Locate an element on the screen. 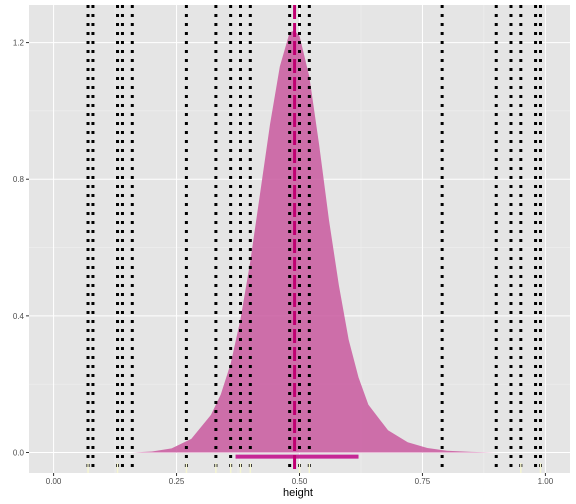  x-axis-title: height is located at coordinates (298, 493).